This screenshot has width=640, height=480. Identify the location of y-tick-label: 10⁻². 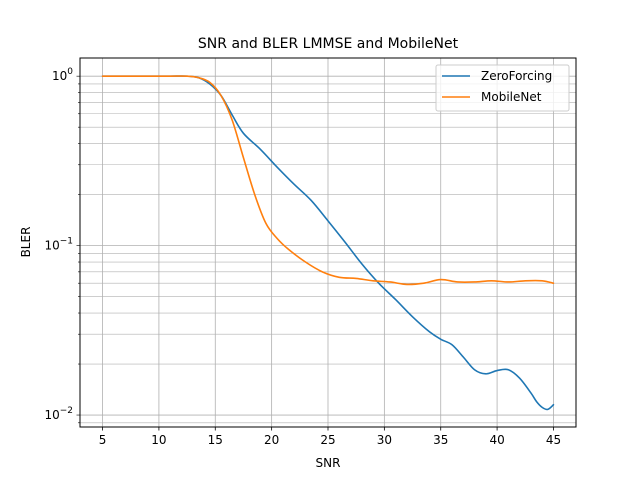
(58, 414).